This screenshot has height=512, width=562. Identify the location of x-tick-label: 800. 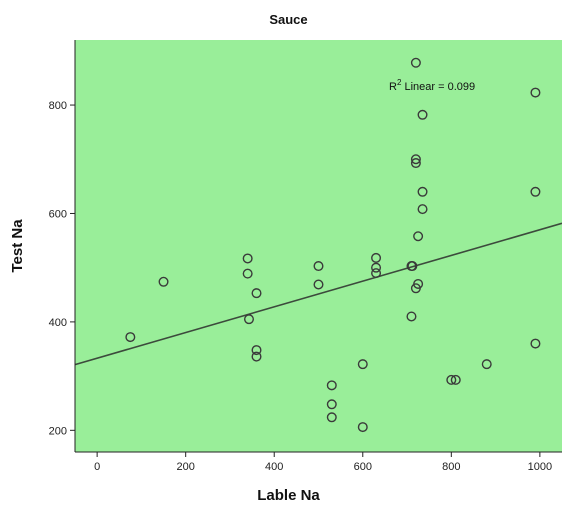
(451, 467).